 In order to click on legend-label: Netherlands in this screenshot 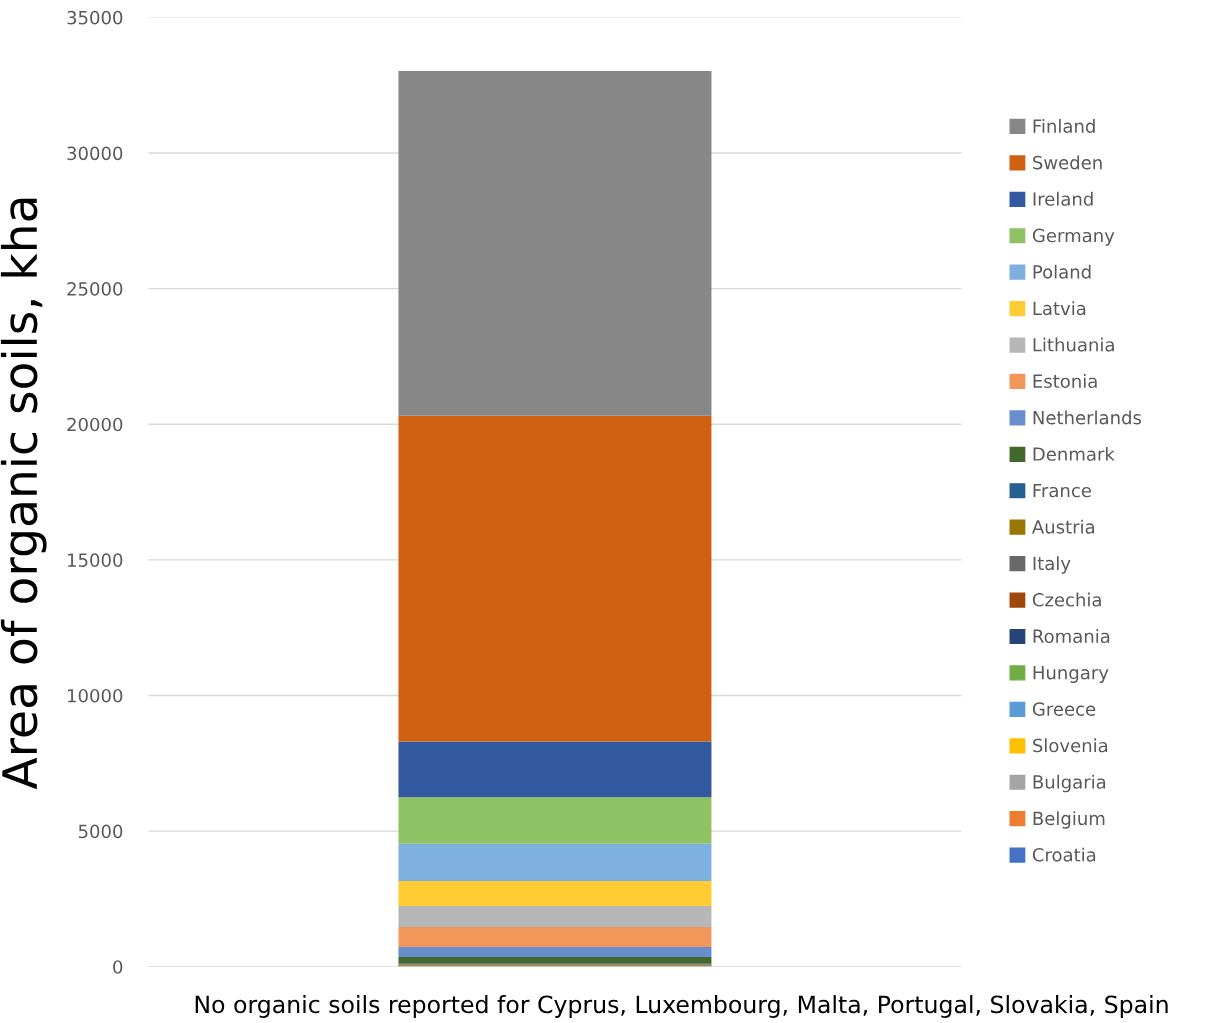, I will do `click(1087, 417)`.